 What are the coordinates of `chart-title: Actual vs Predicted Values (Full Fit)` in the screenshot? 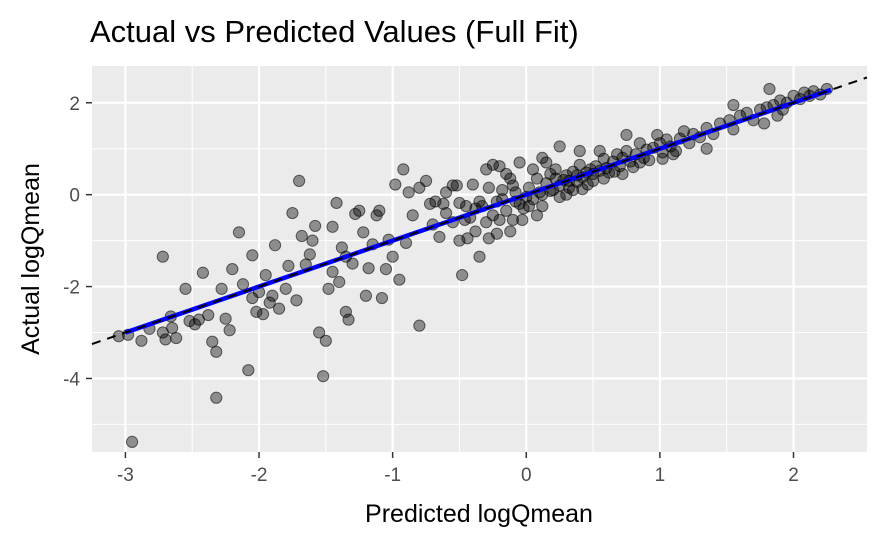 It's located at (334, 31).